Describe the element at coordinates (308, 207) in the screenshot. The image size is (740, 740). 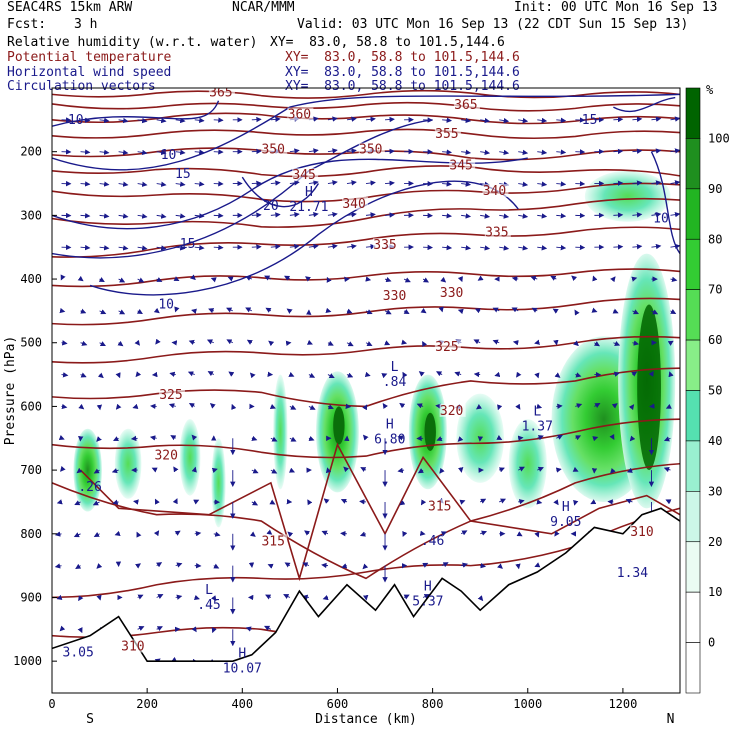
I see `extremum-value-0: 21.71` at that location.